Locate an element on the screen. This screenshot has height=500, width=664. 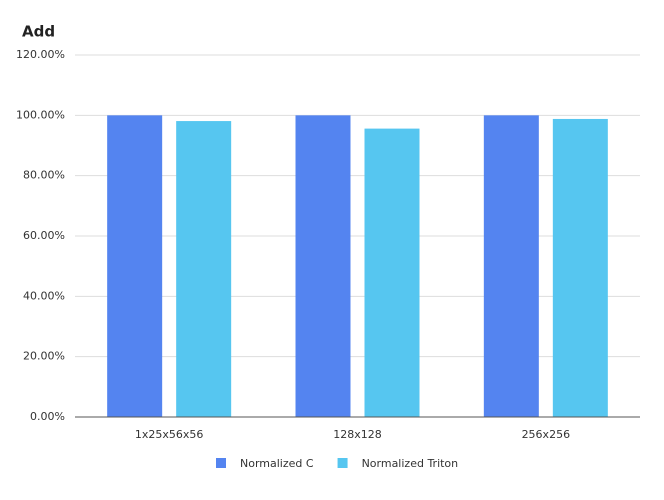
x-tick-label: 1x25x56x56 is located at coordinates (169, 434).